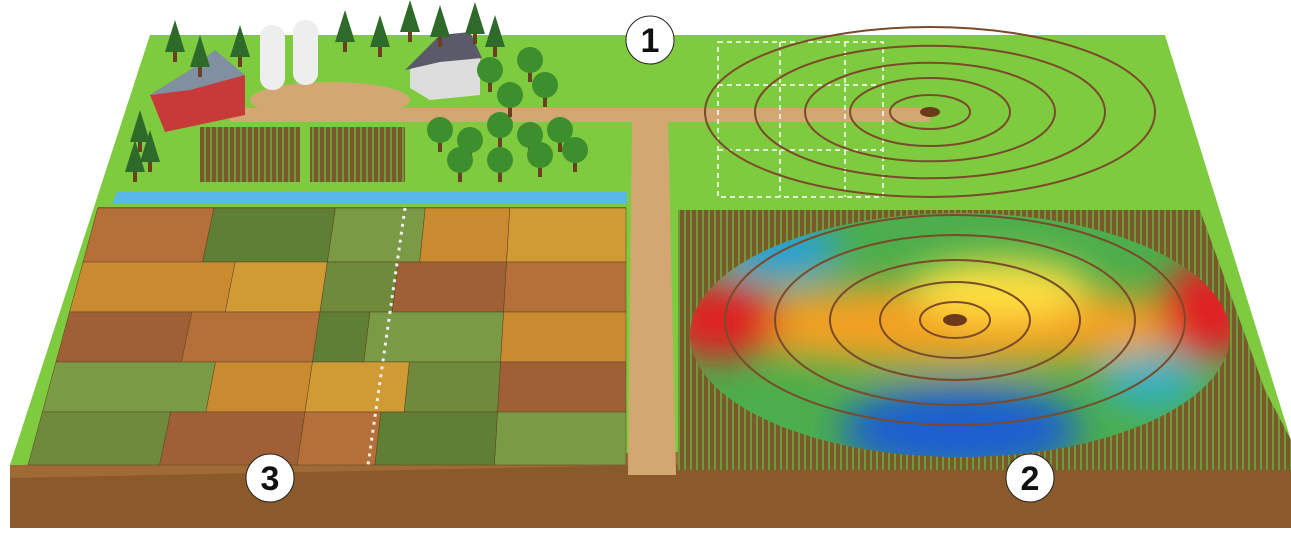 The image size is (1291, 533). I want to click on irrigation-line, so click(386, 336).